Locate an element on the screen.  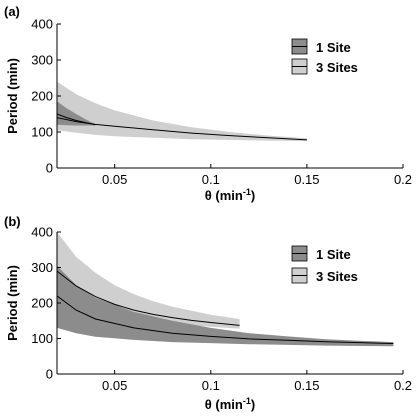
plot-area is located at coordinates (182, 111).